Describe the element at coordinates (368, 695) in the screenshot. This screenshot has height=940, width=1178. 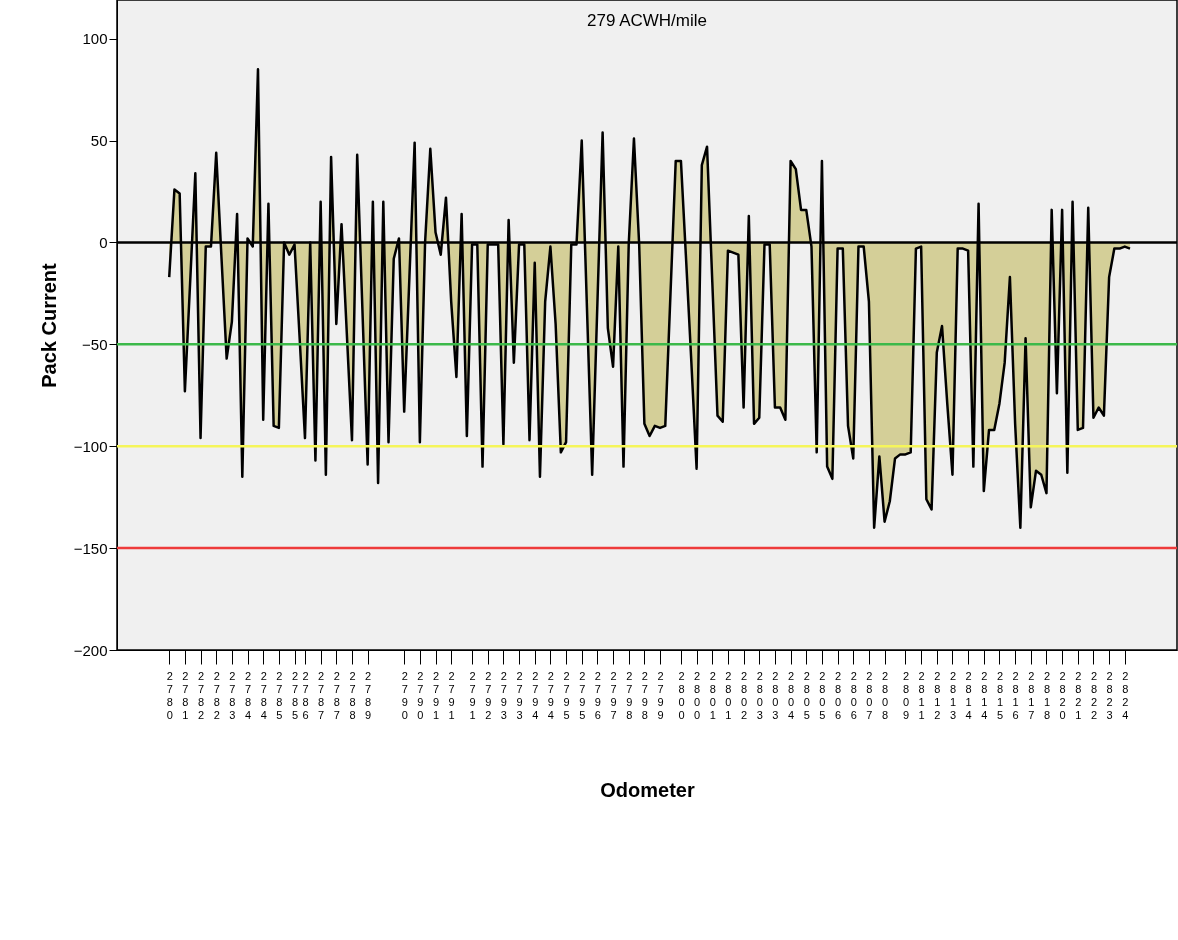
I see `x-tick-label: 2789` at that location.